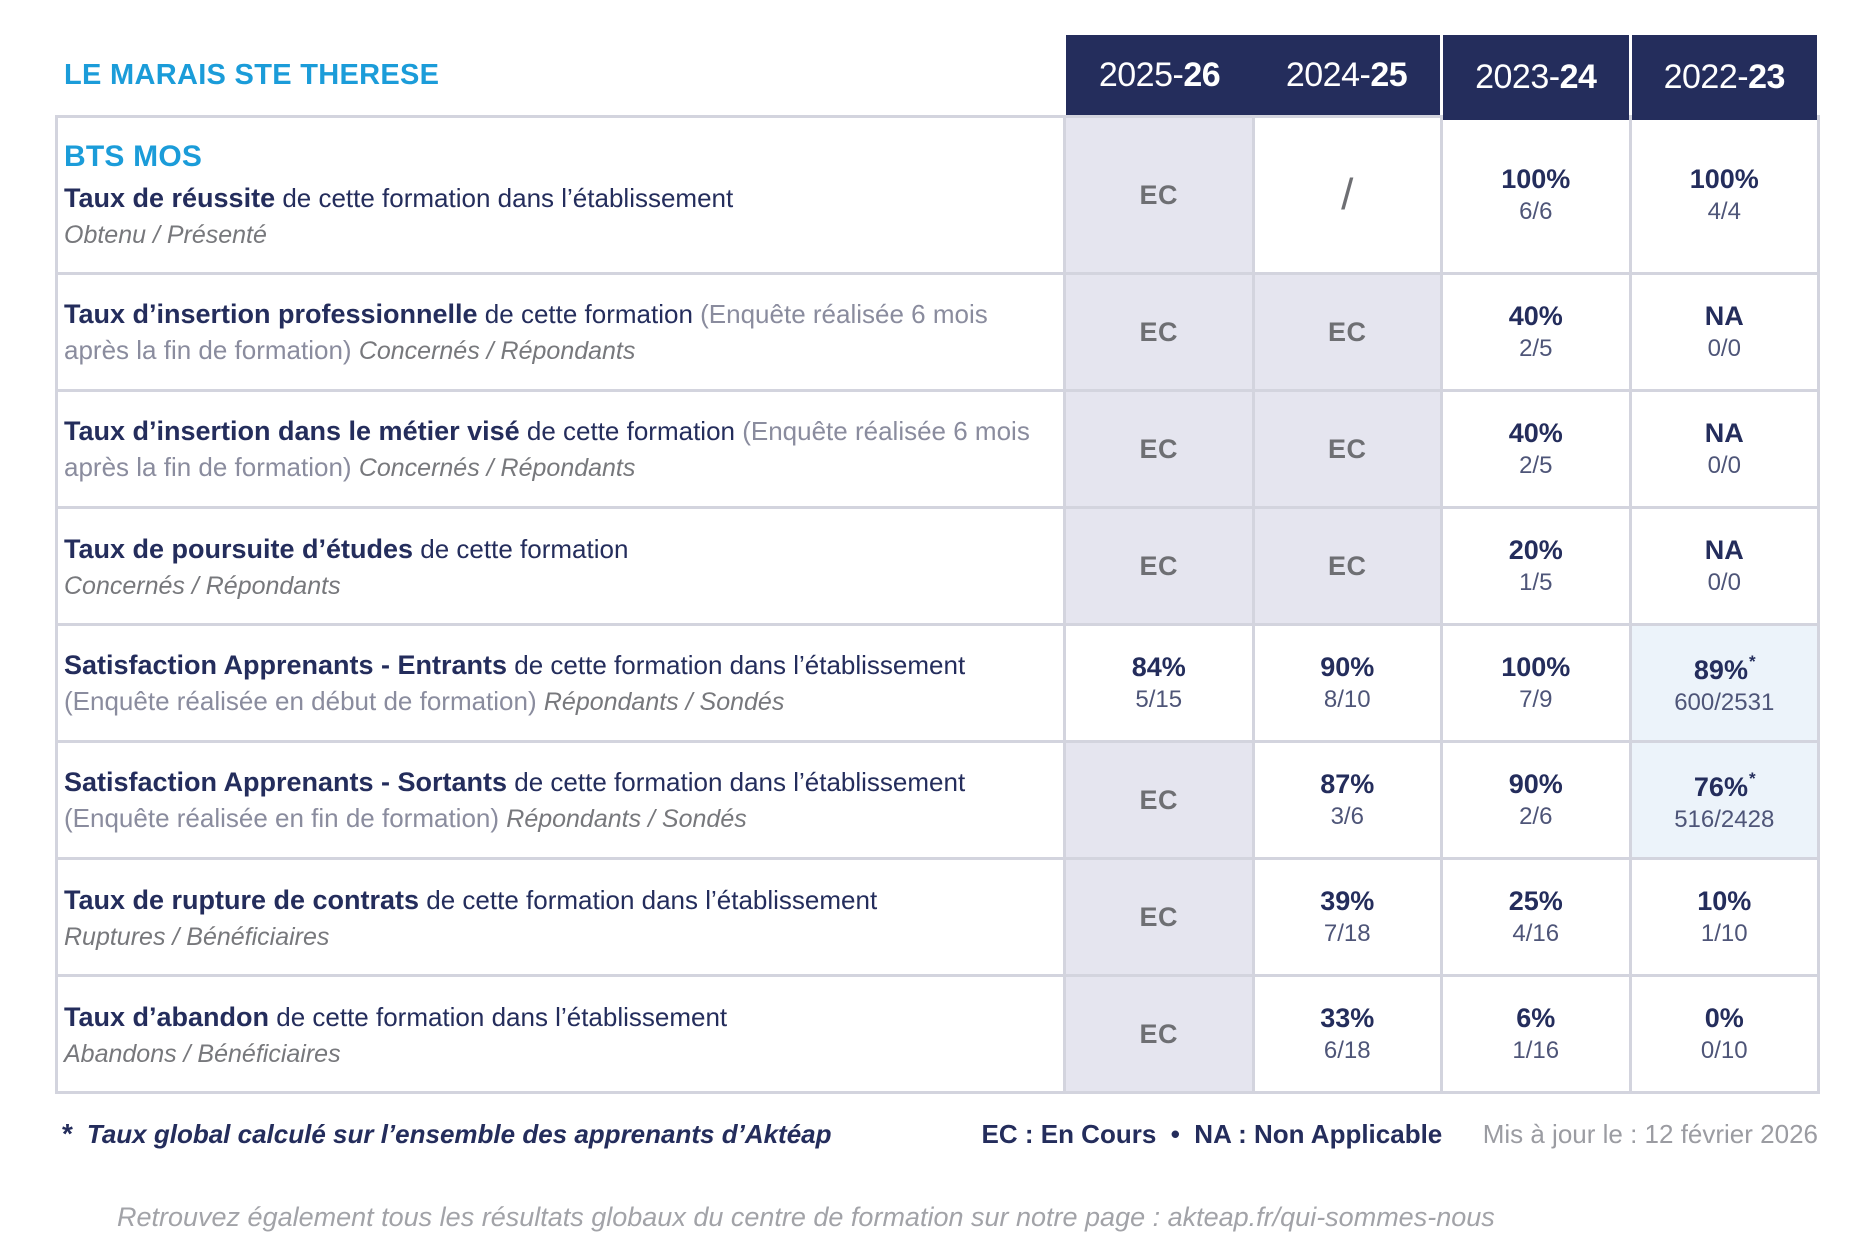 The image size is (1875, 1250). Describe the element at coordinates (1535, 433) in the screenshot. I see `percent-value: 40%` at that location.